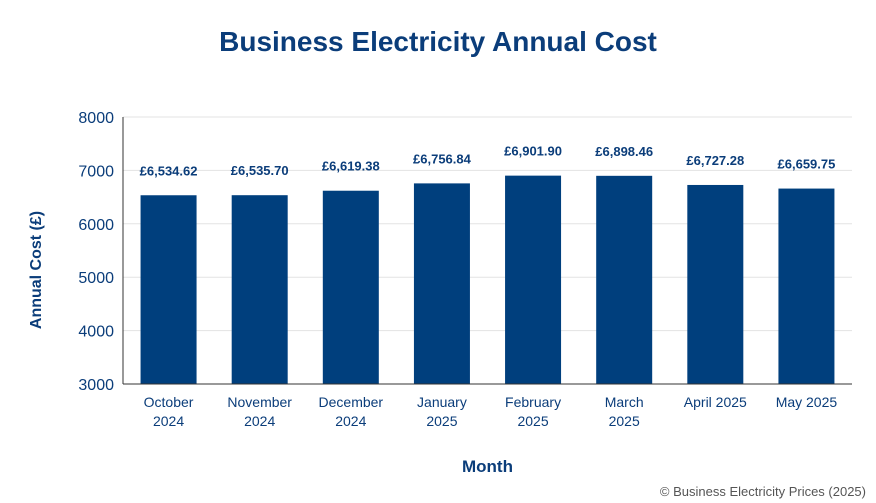  What do you see at coordinates (169, 411) in the screenshot?
I see `x-tick-label: October 2024` at bounding box center [169, 411].